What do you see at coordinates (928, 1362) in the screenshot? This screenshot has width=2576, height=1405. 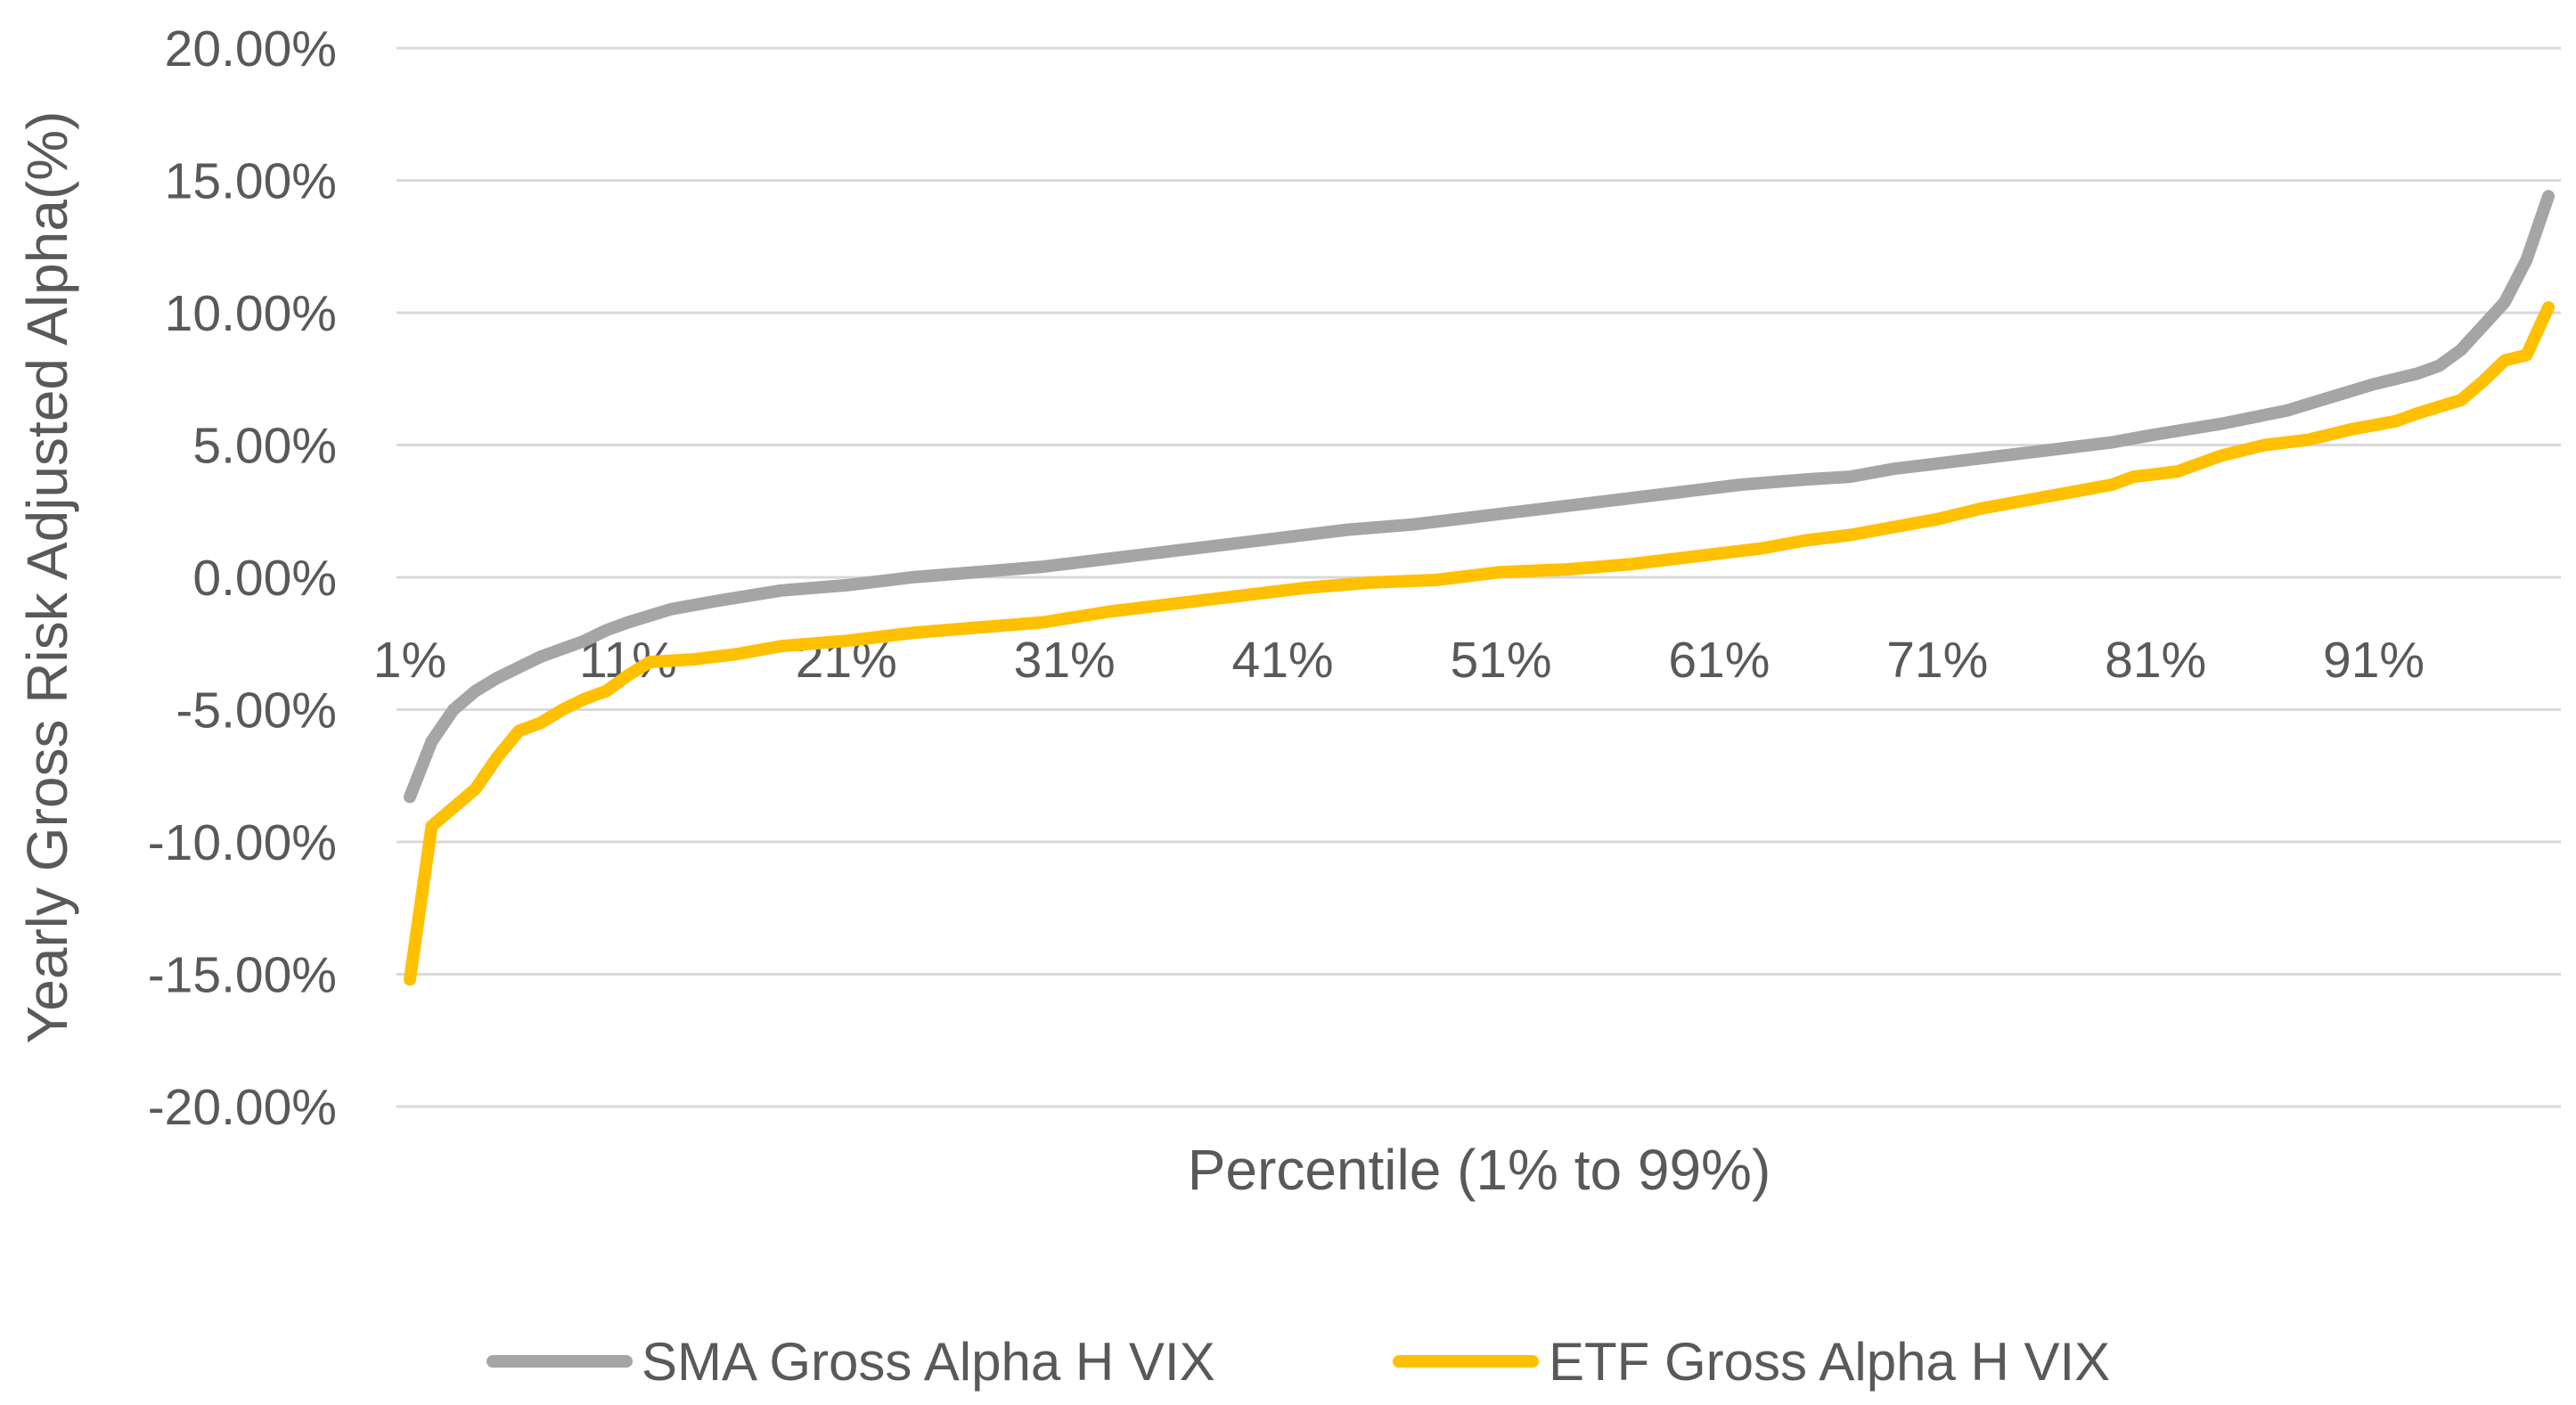 I see `legend-label-sma: SMA Gross Alpha H VIX` at bounding box center [928, 1362].